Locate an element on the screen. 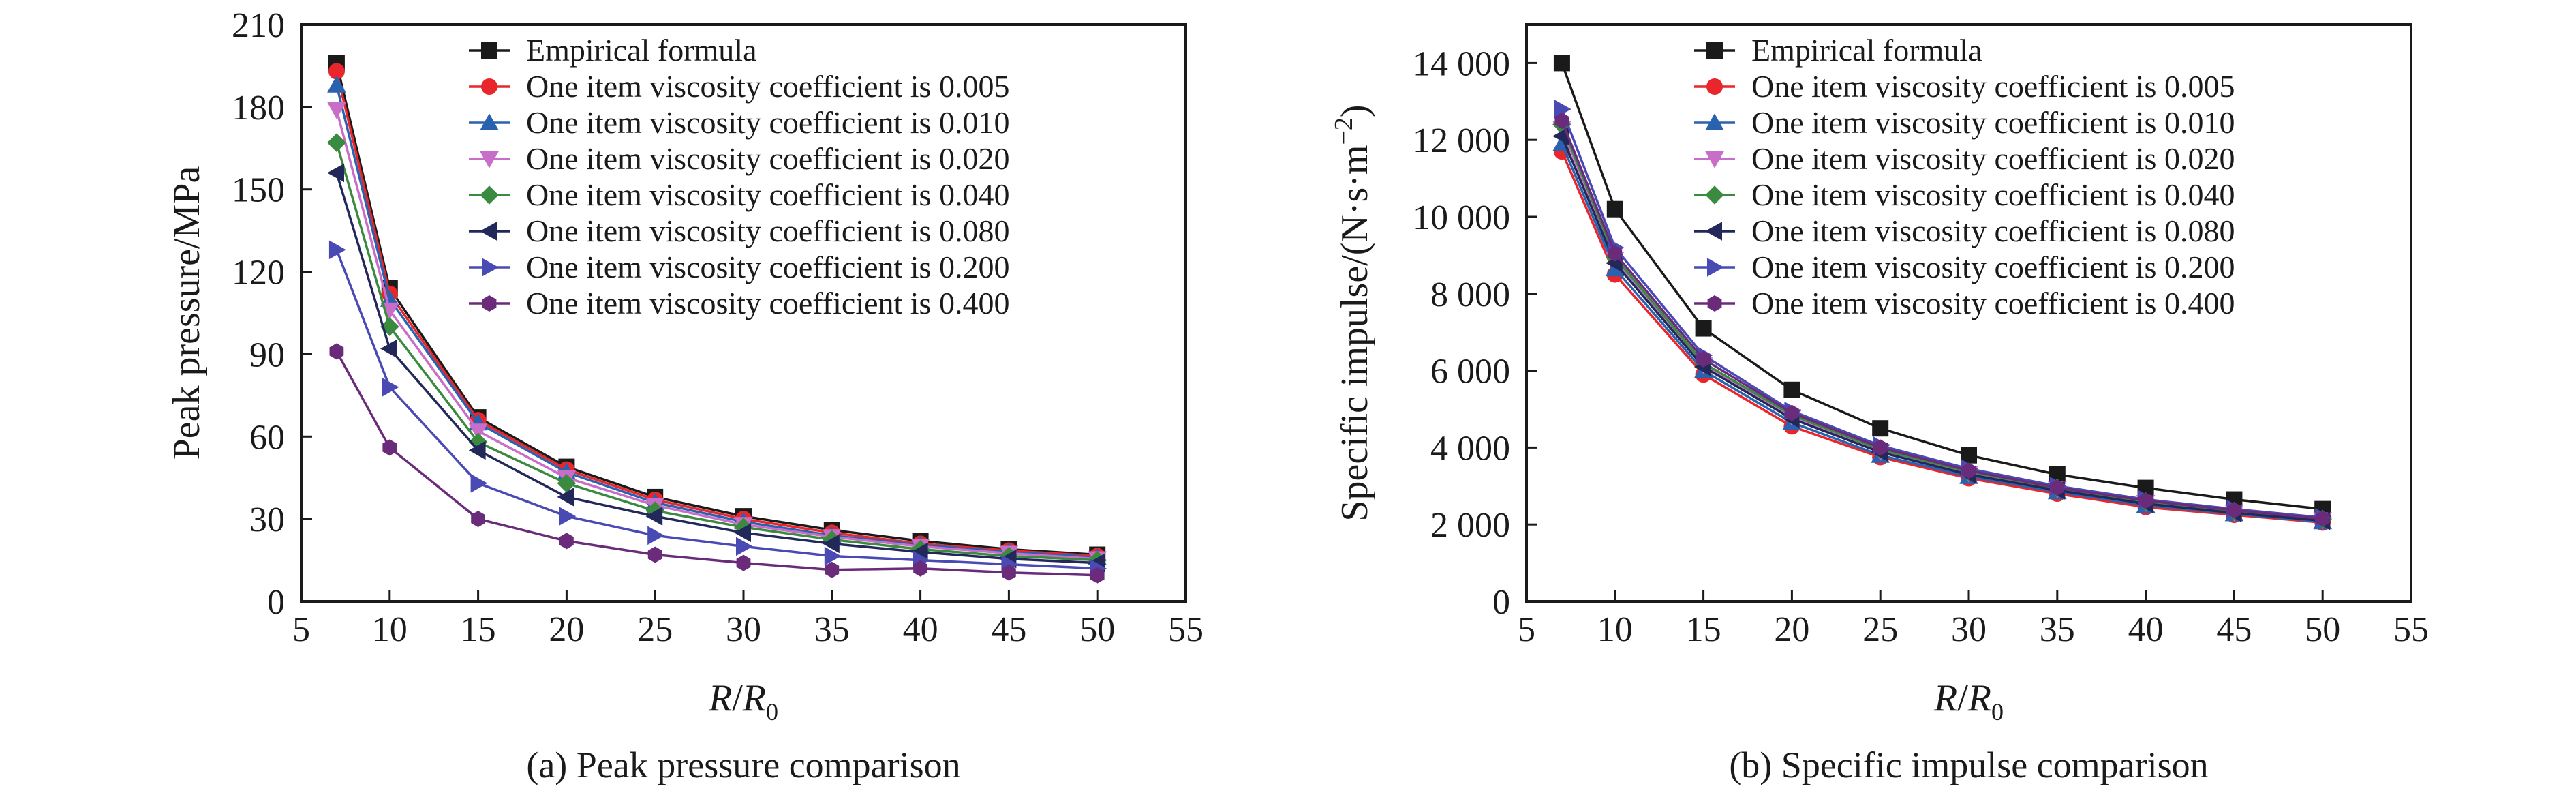  legend-item: One item viscosity coefficient is 0.040 is located at coordinates (739, 194).